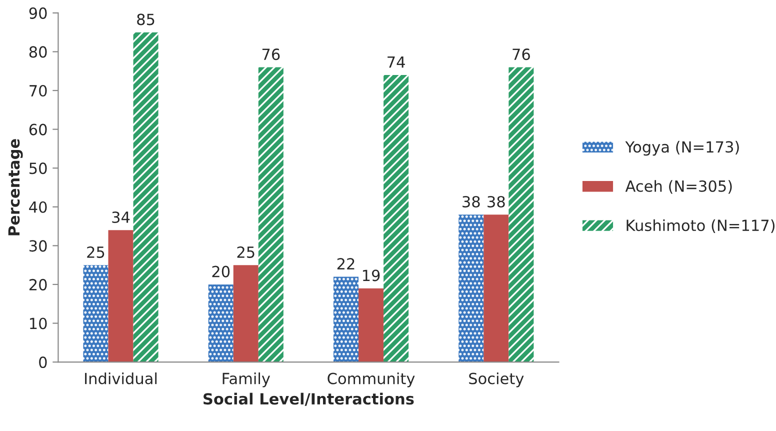 Image resolution: width=776 pixels, height=431 pixels. I want to click on data-label: 22, so click(345, 264).